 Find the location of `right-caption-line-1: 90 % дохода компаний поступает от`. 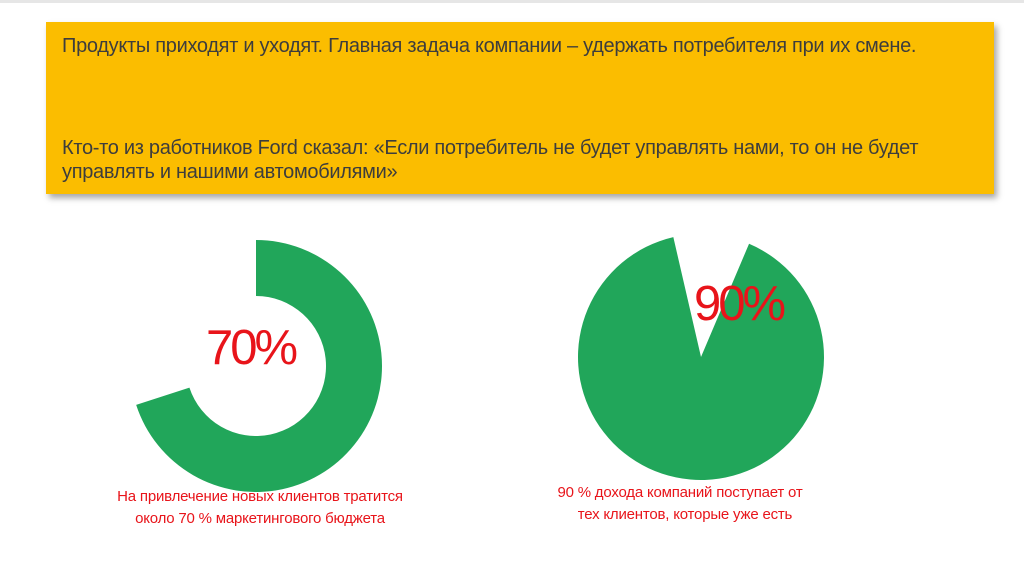

right-caption-line-1: 90 % дохода компаний поступает от is located at coordinates (680, 492).